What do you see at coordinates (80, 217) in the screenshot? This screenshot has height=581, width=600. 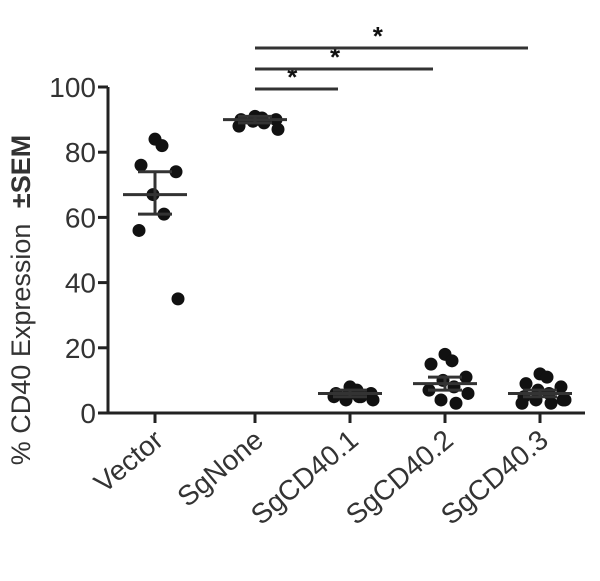 I see `y-tick-label: 60` at bounding box center [80, 217].